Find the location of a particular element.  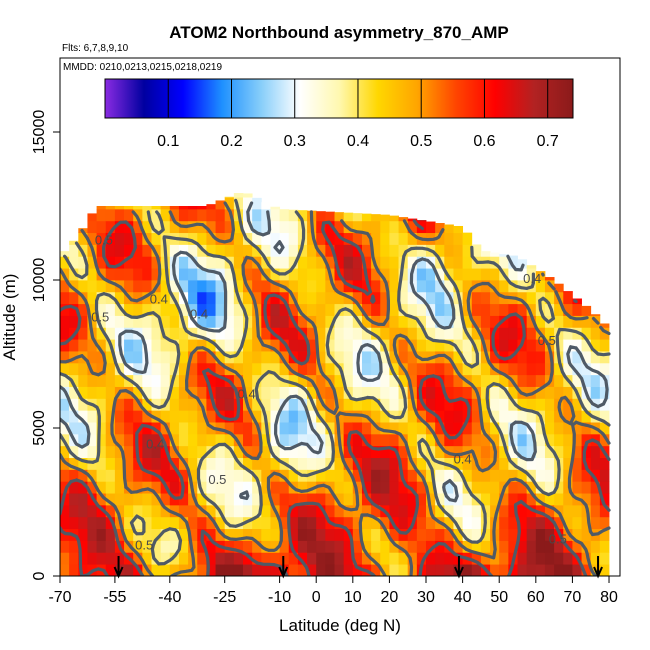

x-tick-label: -70 is located at coordinates (59, 597).